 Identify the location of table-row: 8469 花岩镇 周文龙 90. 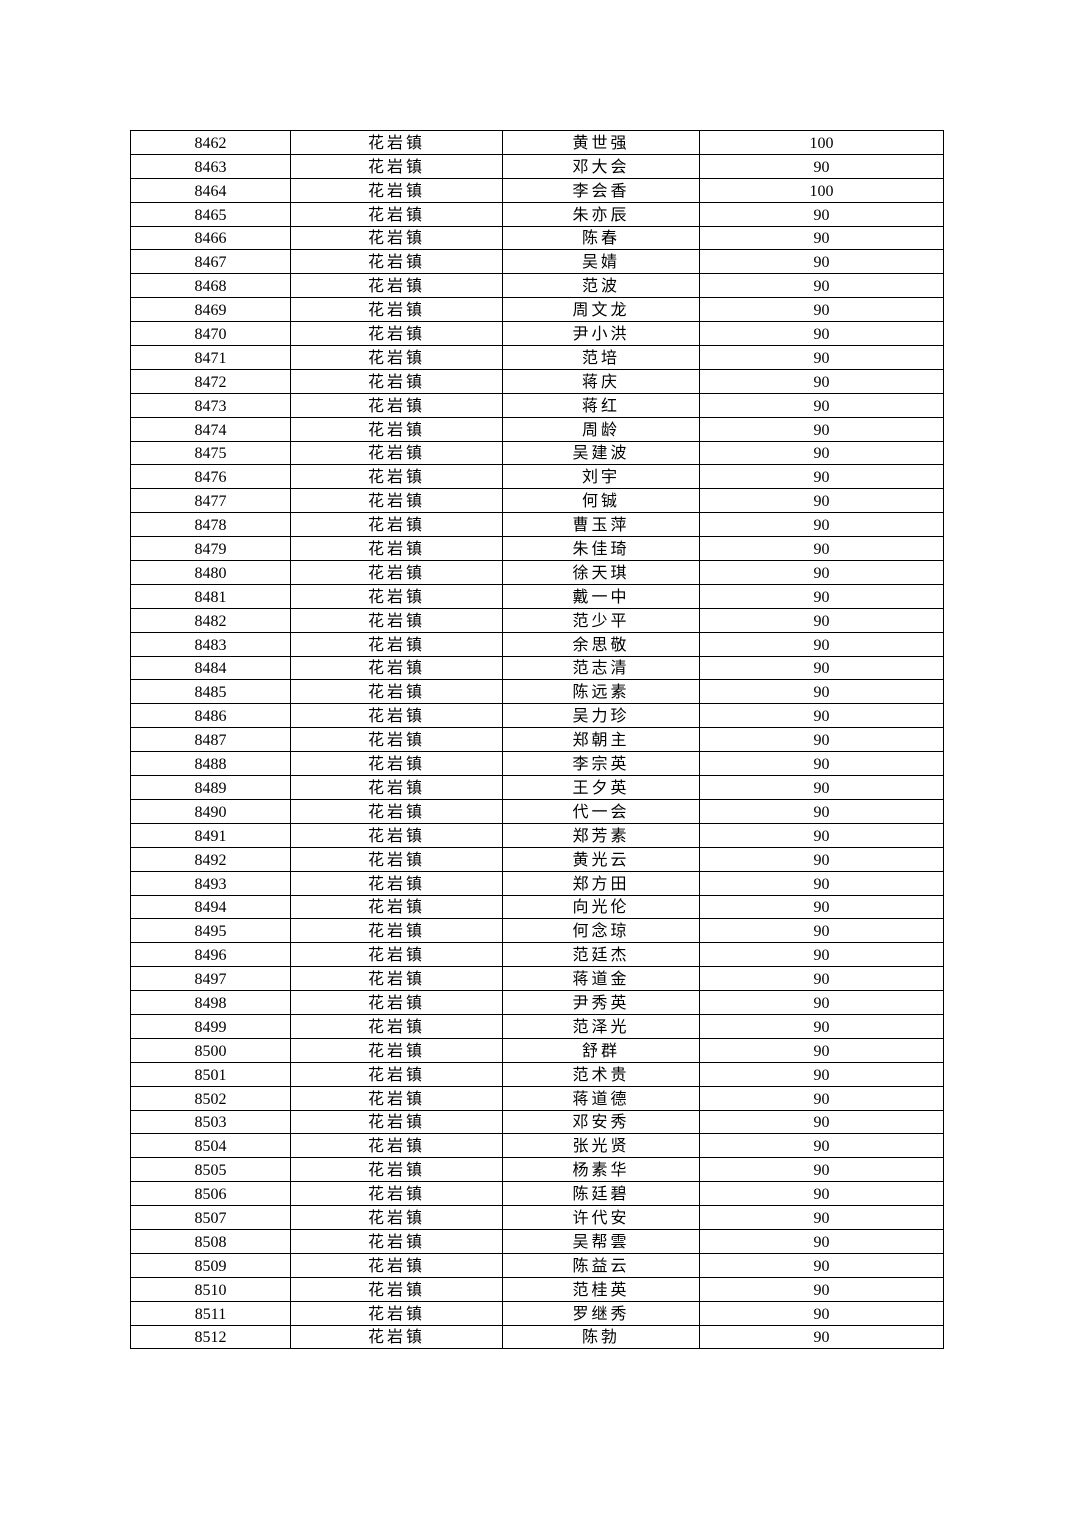
(537, 310).